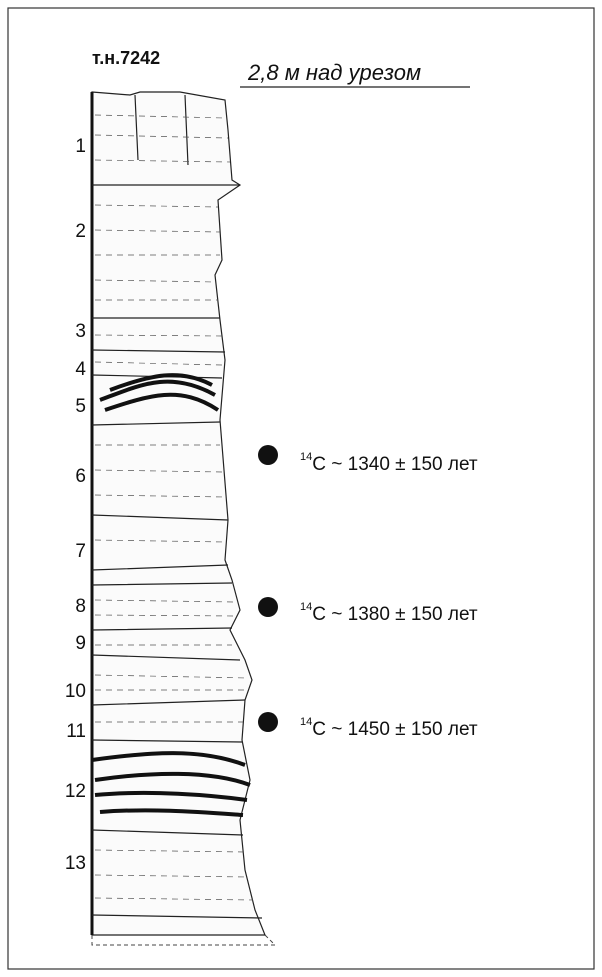 The width and height of the screenshot is (602, 977). What do you see at coordinates (80, 146) in the screenshot?
I see `layer-label: 1` at bounding box center [80, 146].